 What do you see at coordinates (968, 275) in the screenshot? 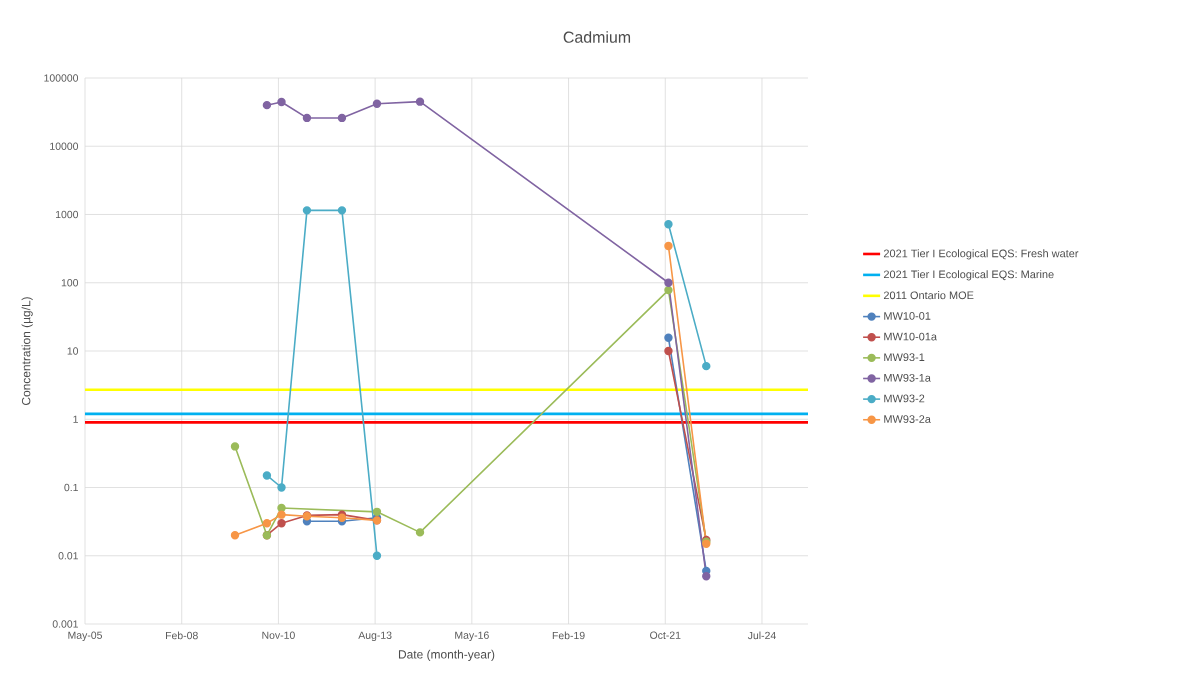
I see `legend-label: 2021 Tier I Ecological EQS: Marine` at bounding box center [968, 275].